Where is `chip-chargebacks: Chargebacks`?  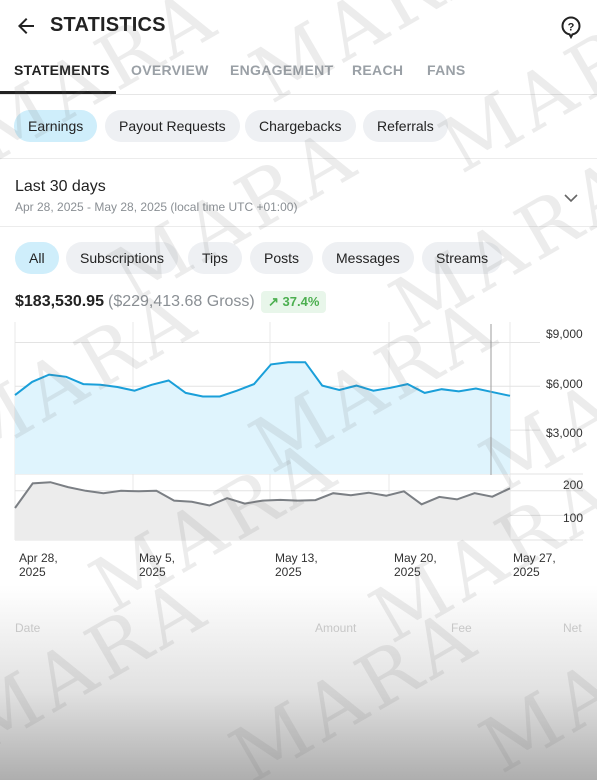
chip-chargebacks: Chargebacks is located at coordinates (300, 126).